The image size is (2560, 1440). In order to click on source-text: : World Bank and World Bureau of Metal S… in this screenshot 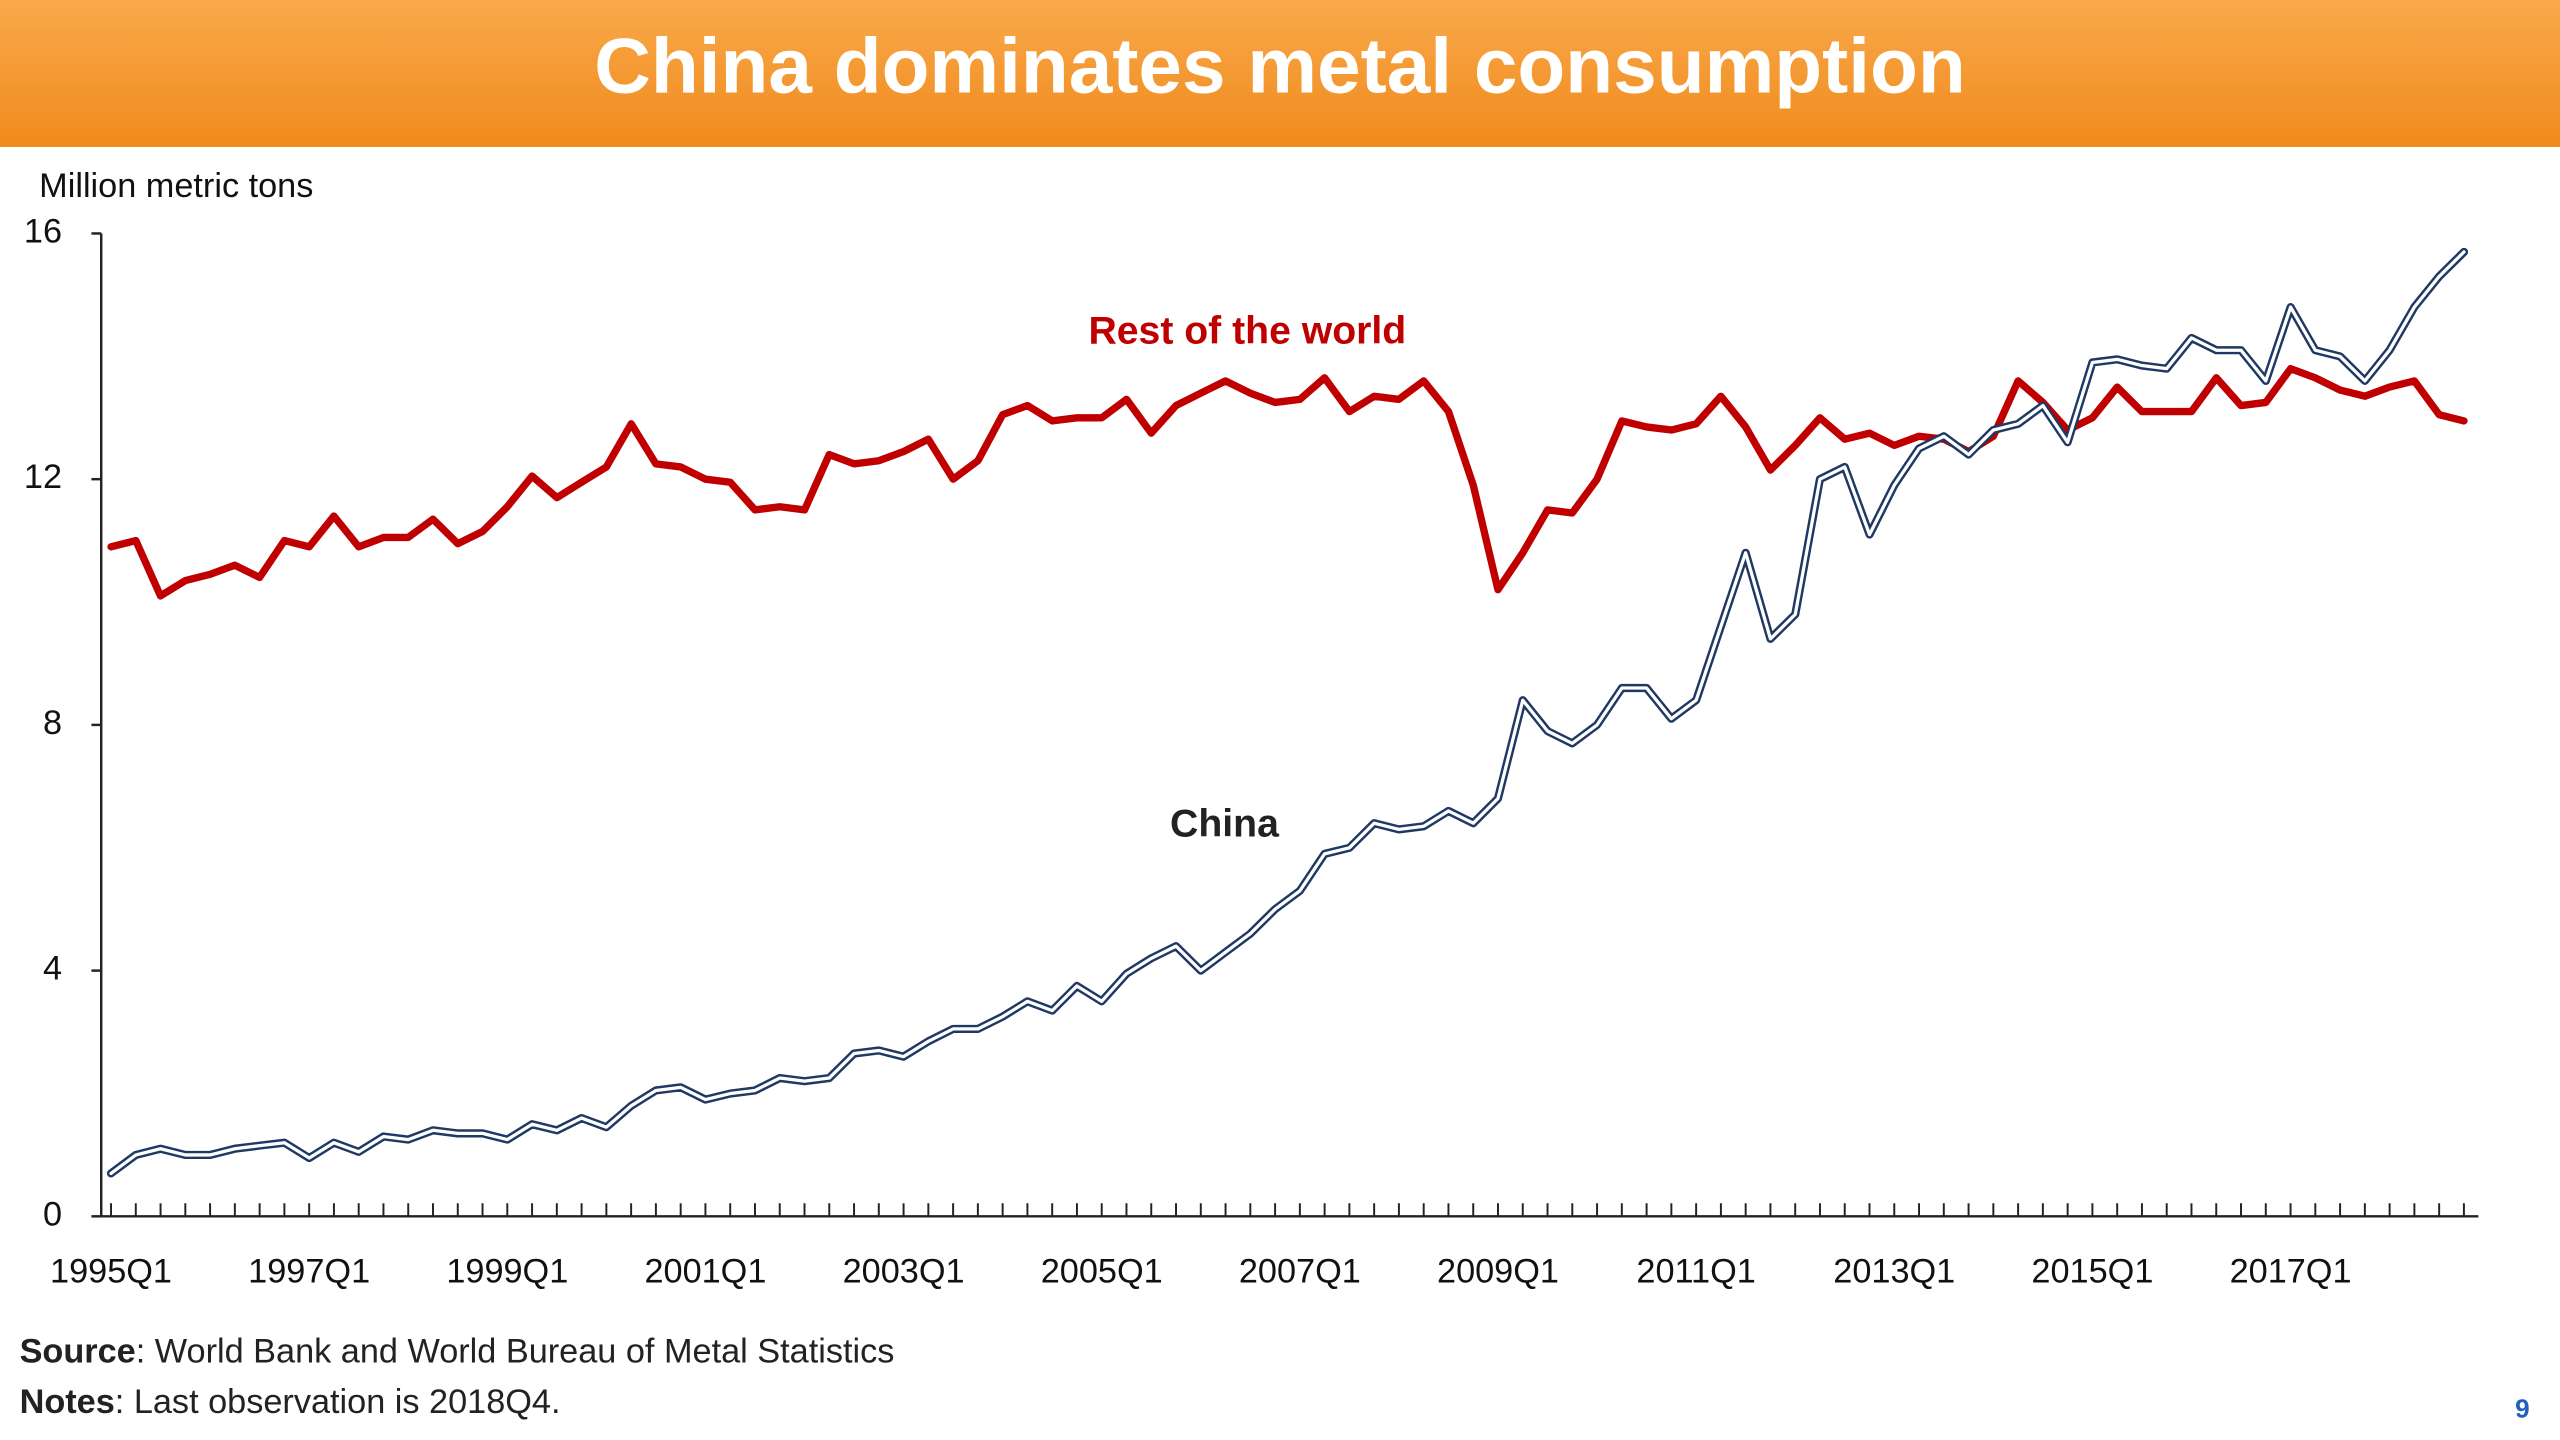, I will do `click(515, 1352)`.